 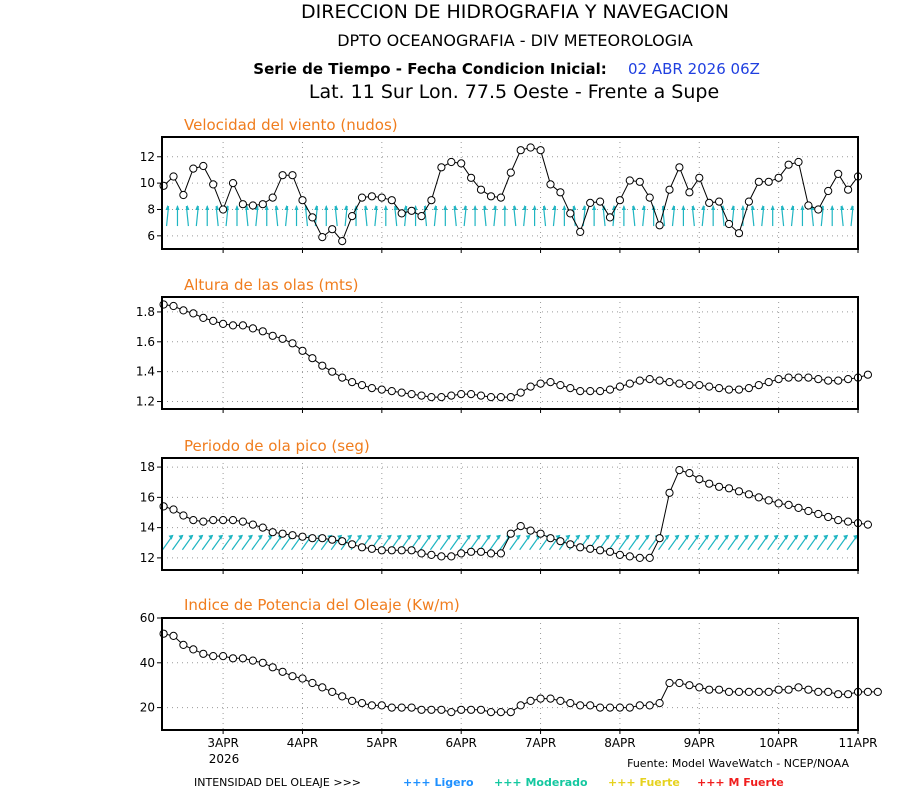 What do you see at coordinates (147, 467) in the screenshot?
I see `y-tick-label: 18` at bounding box center [147, 467].